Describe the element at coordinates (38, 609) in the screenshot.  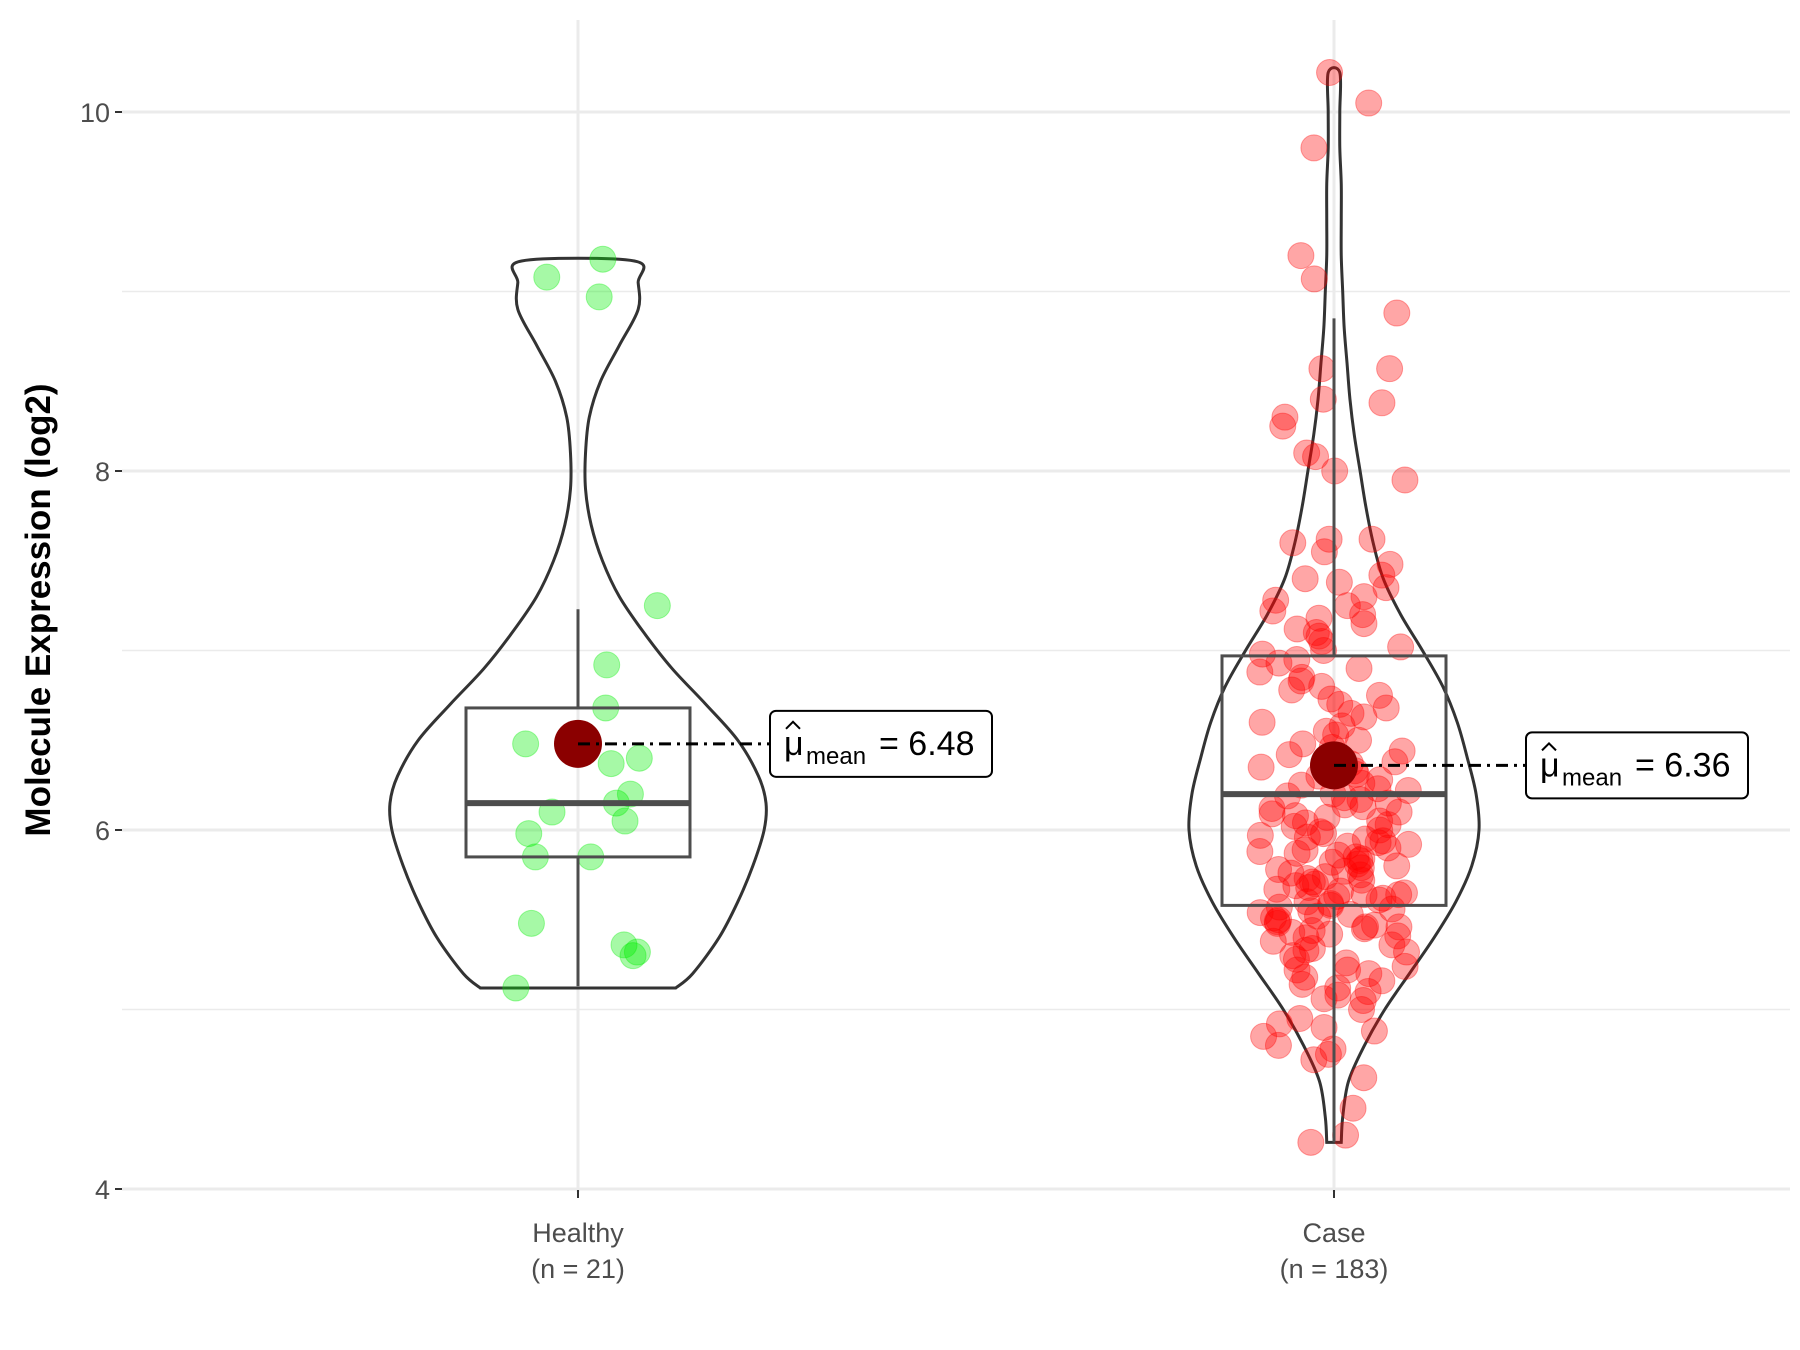
I see `y-axis-title: Molecule Expression (log2)` at that location.